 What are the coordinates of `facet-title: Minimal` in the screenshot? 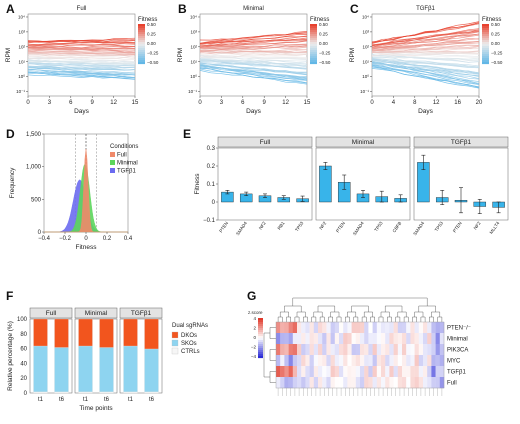 It's located at (96, 313).